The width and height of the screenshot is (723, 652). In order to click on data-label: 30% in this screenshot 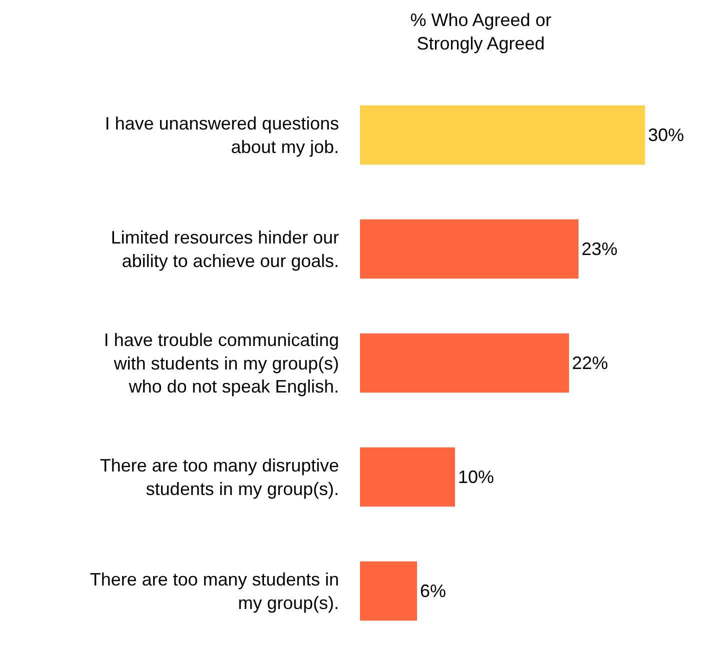, I will do `click(666, 135)`.